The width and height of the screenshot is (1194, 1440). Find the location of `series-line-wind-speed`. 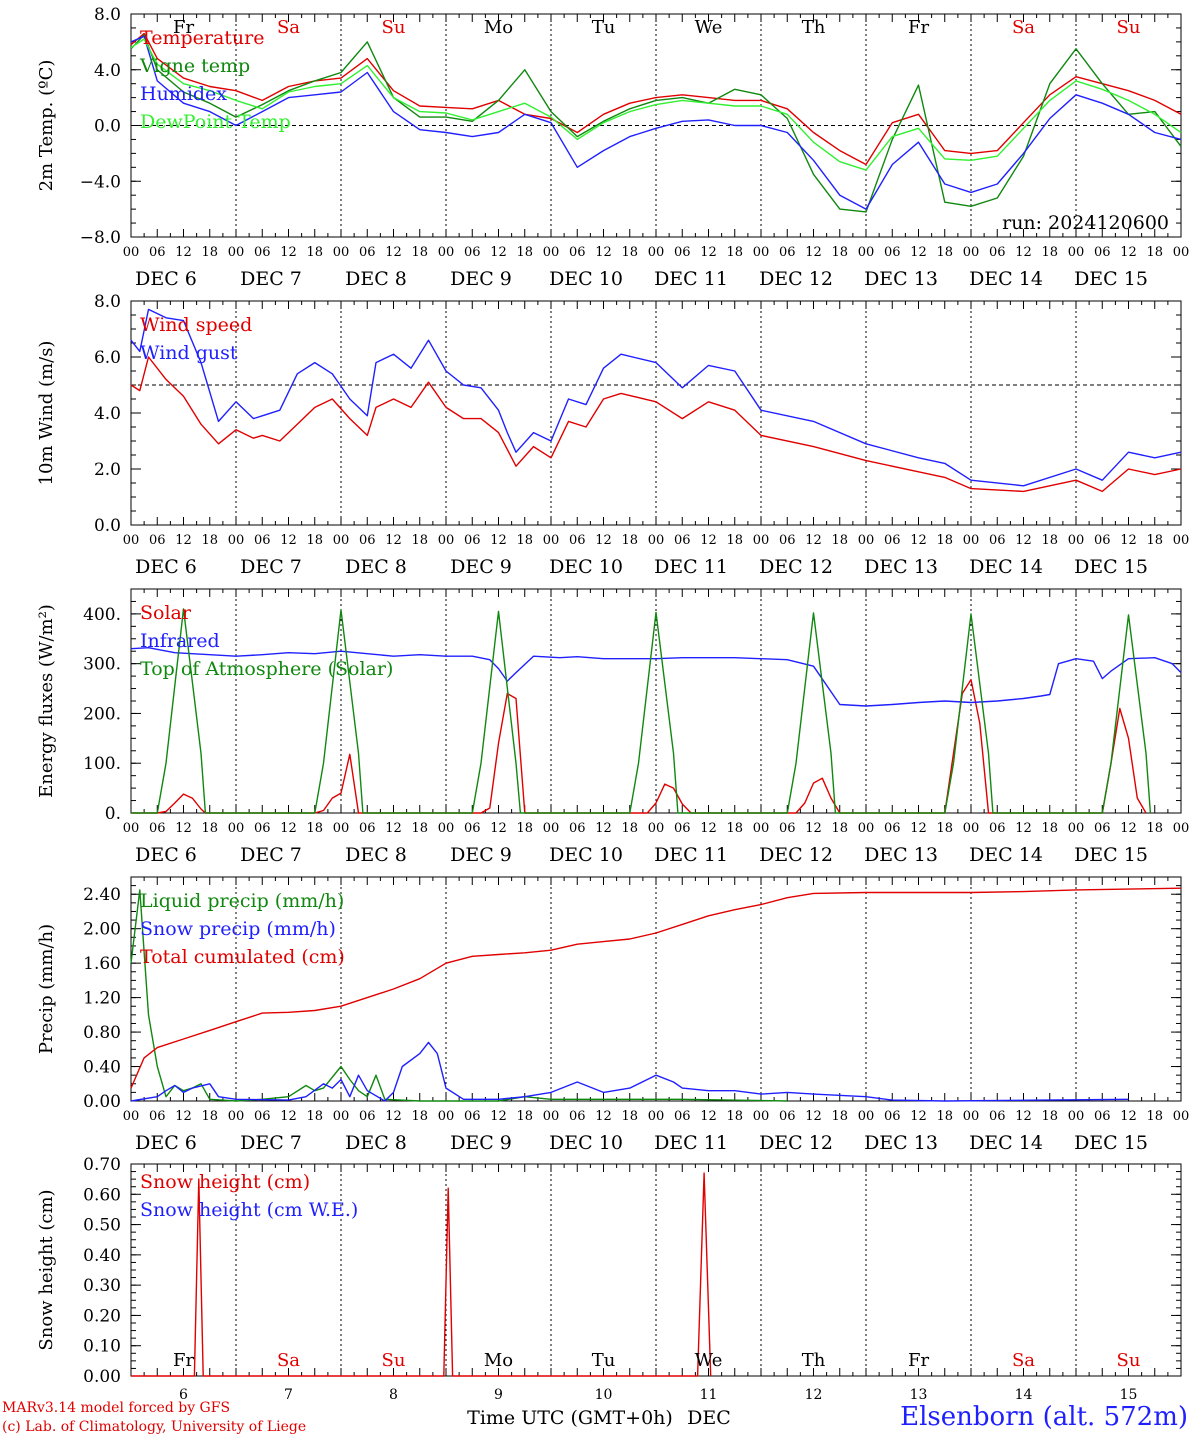

series-line-wind-speed is located at coordinates (656, 424).